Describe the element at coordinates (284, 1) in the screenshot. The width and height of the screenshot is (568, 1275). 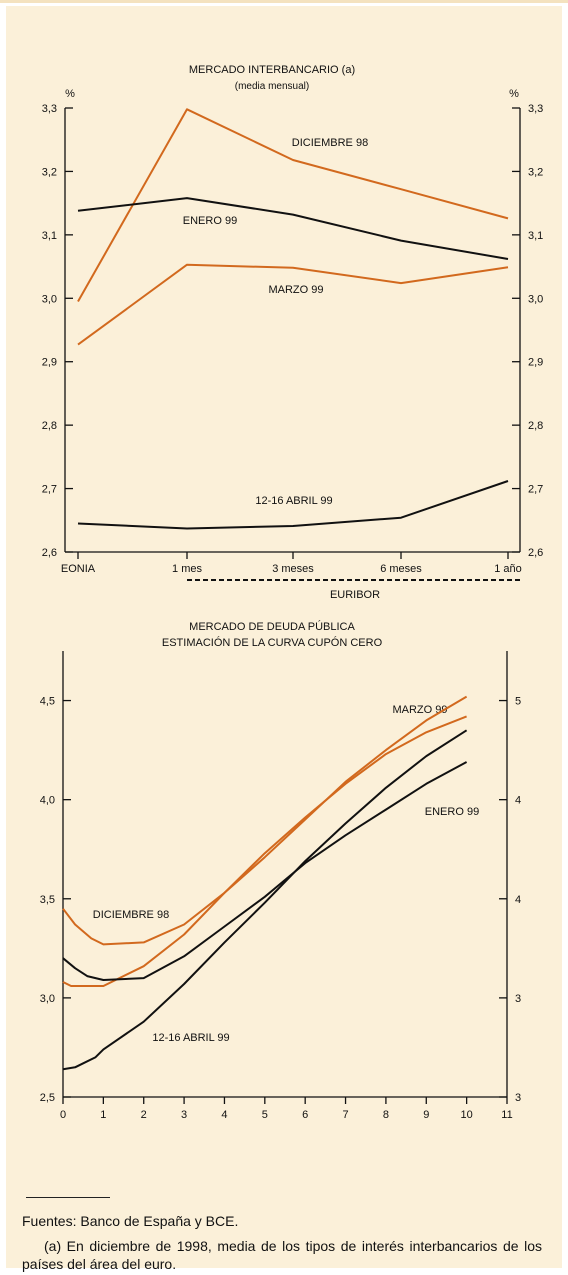
I see `top-border` at that location.